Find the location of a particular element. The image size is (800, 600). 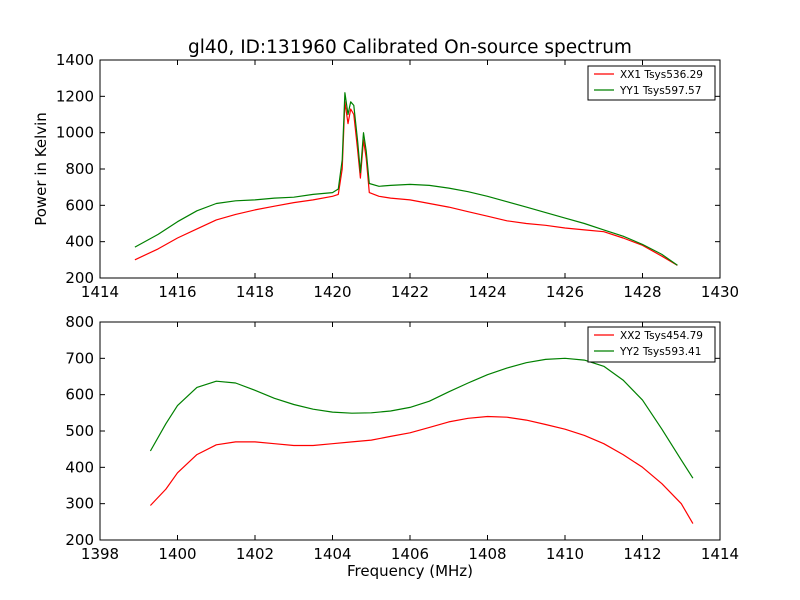

x-tick-label: 1422 is located at coordinates (410, 292).